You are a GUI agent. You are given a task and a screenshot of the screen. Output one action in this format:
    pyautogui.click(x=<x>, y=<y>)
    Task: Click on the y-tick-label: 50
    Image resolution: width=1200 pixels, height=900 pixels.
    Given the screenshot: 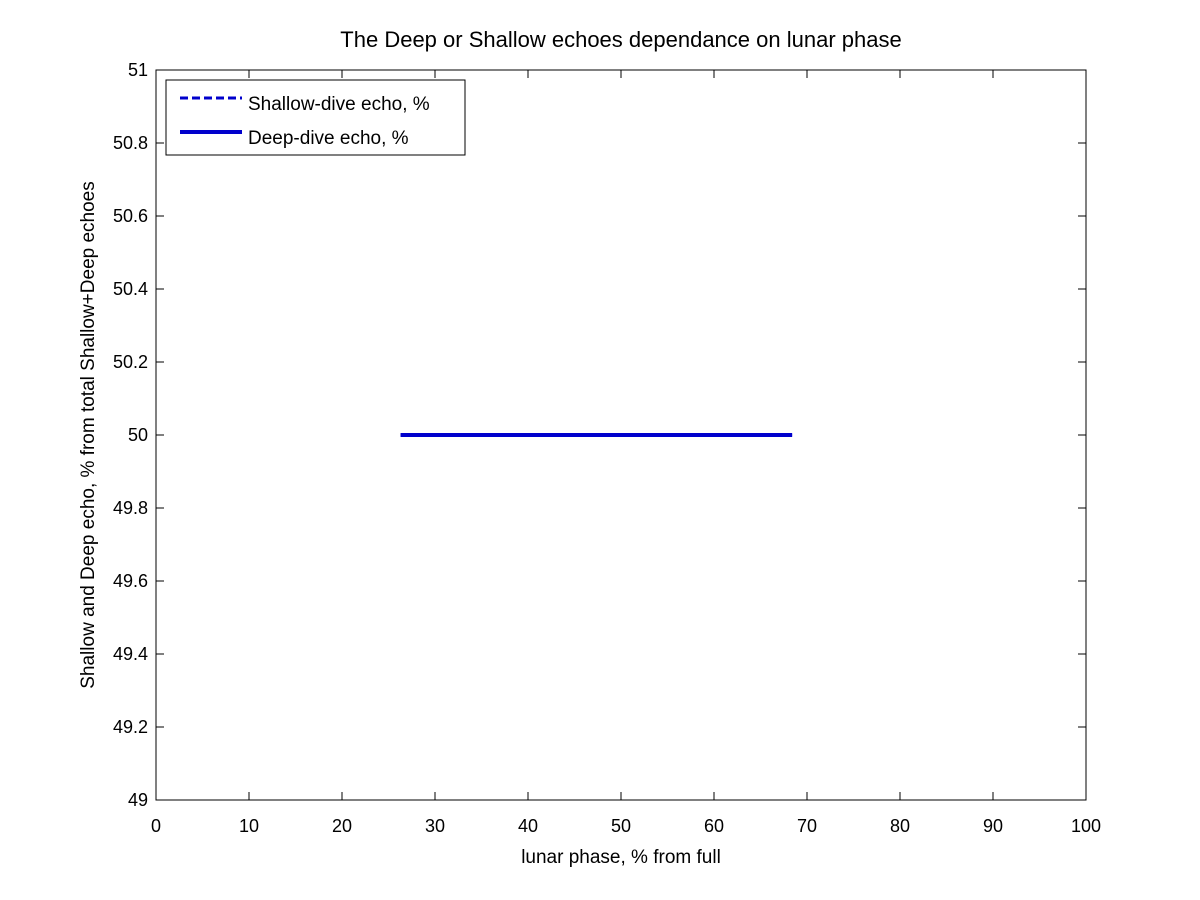 What is the action you would take?
    pyautogui.click(x=138, y=435)
    